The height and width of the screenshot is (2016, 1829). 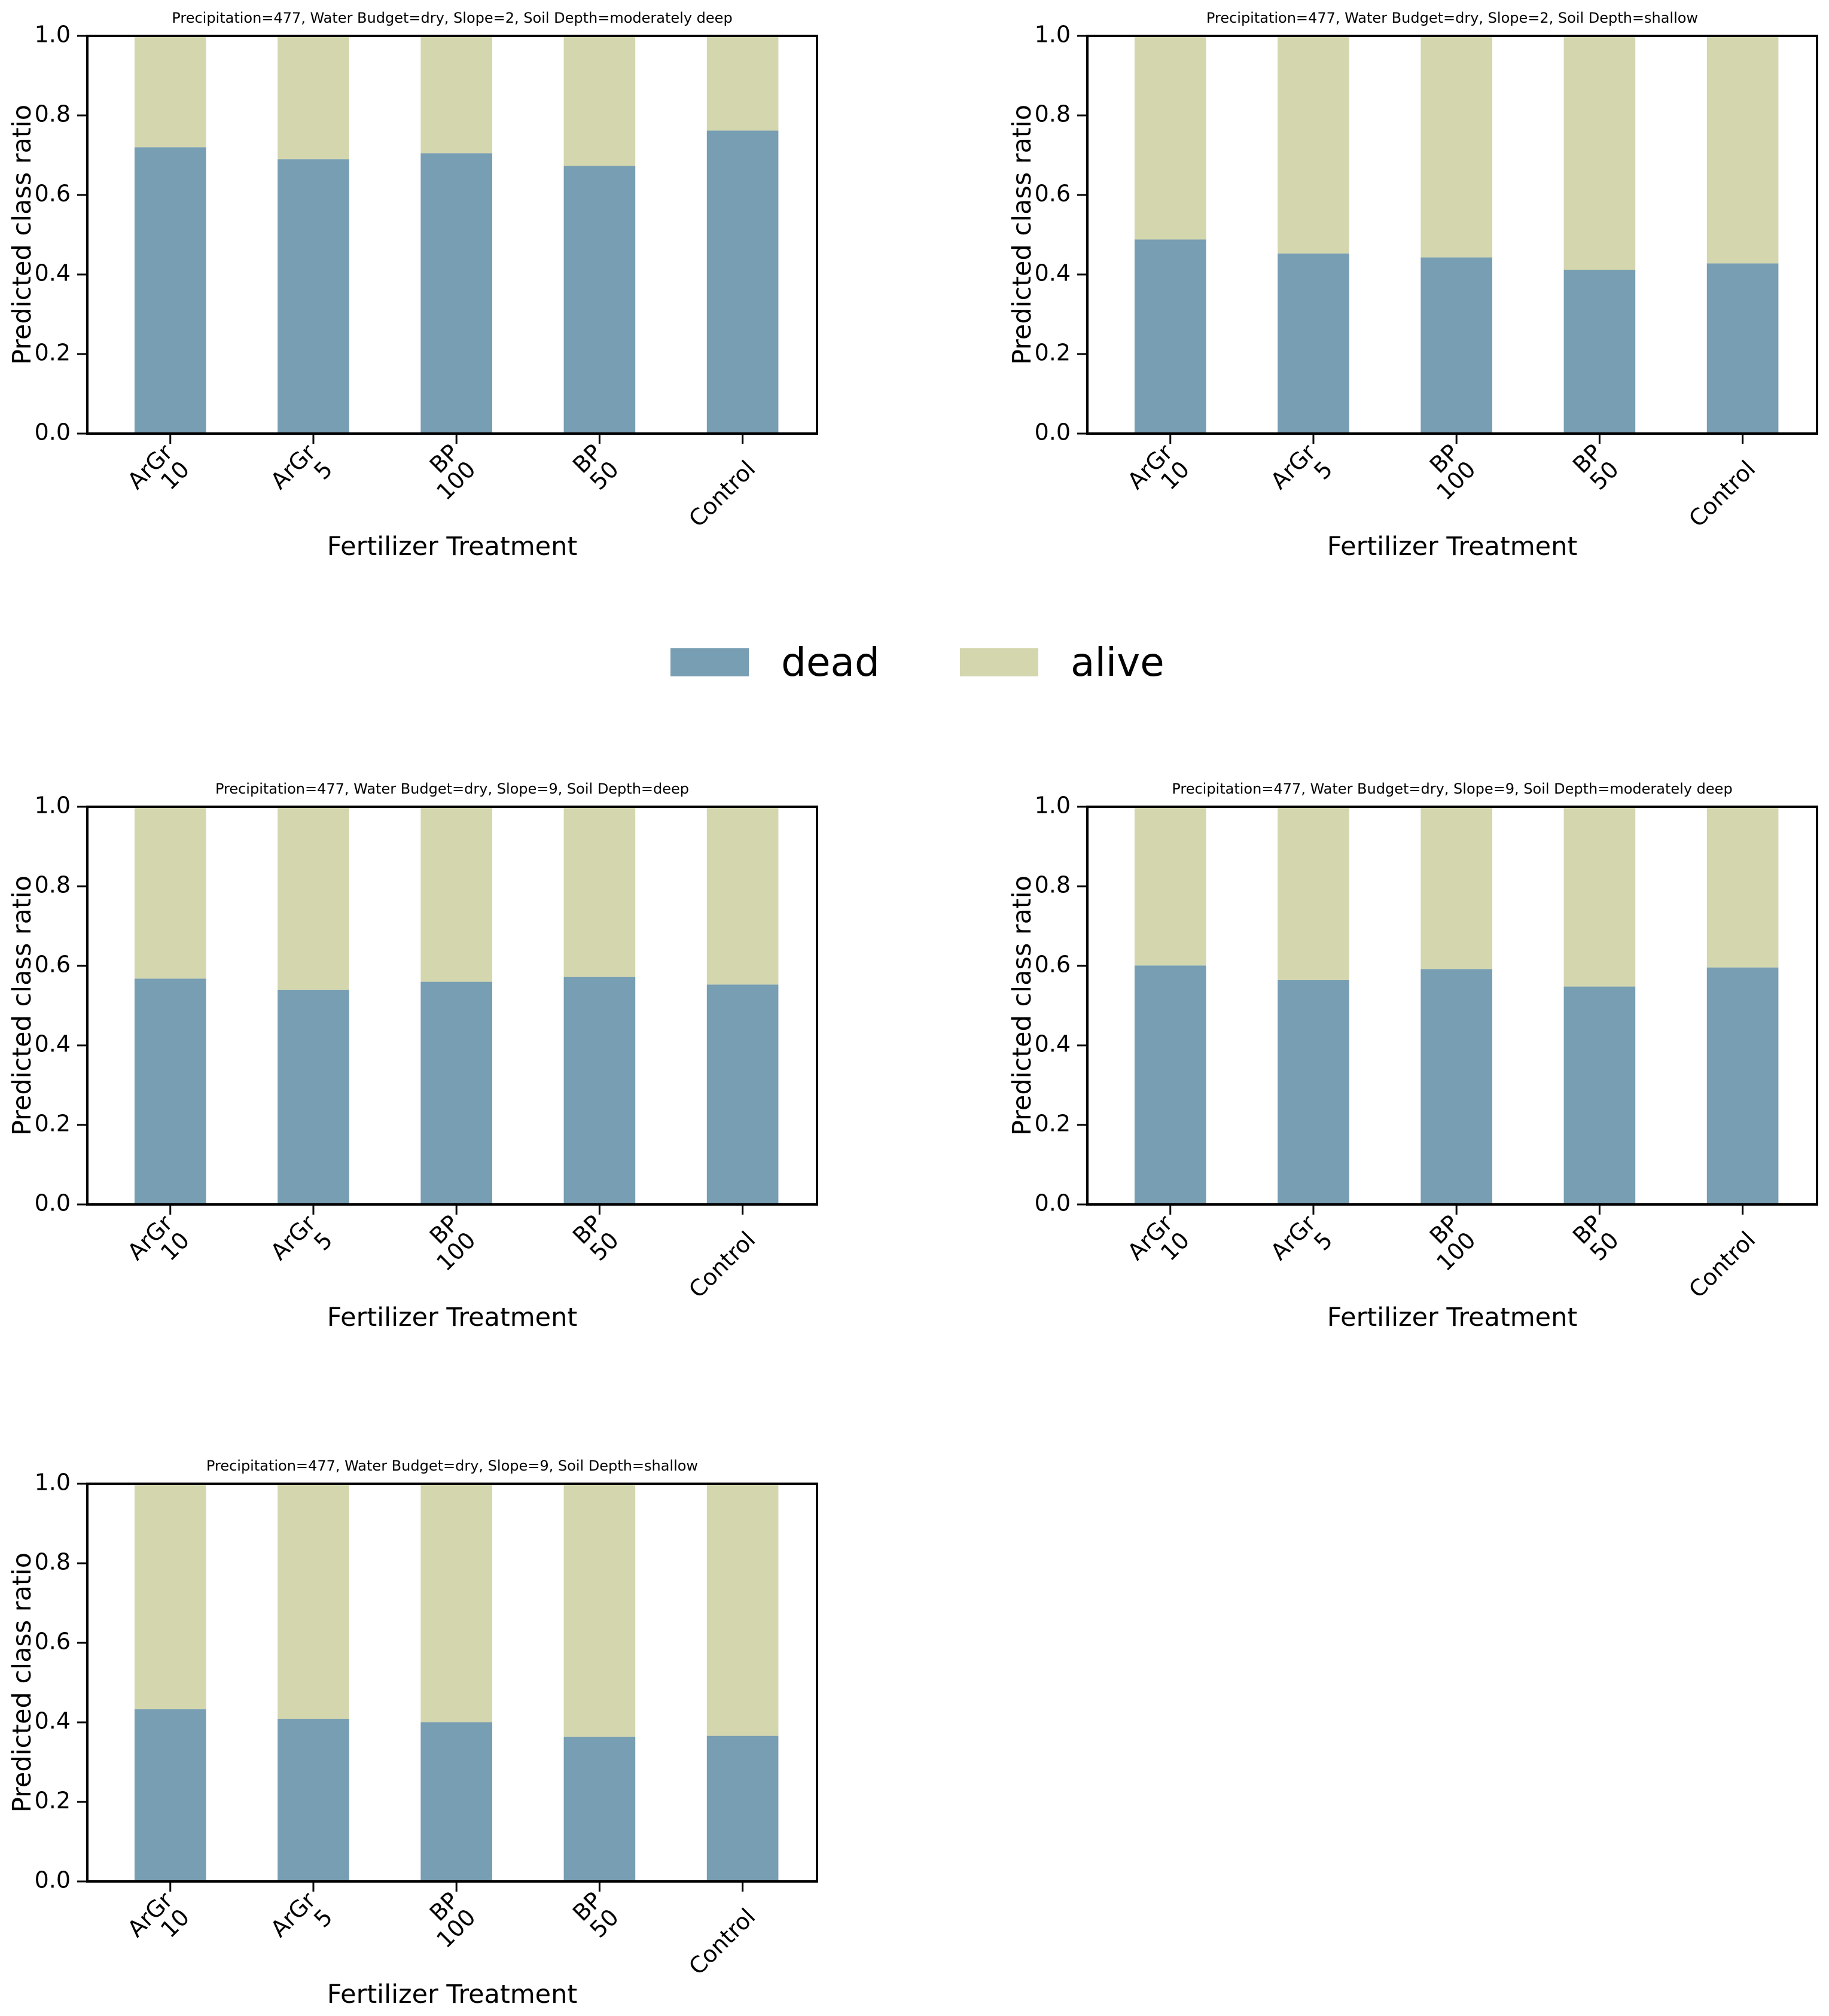 I want to click on legend-label: dead, so click(x=830, y=662).